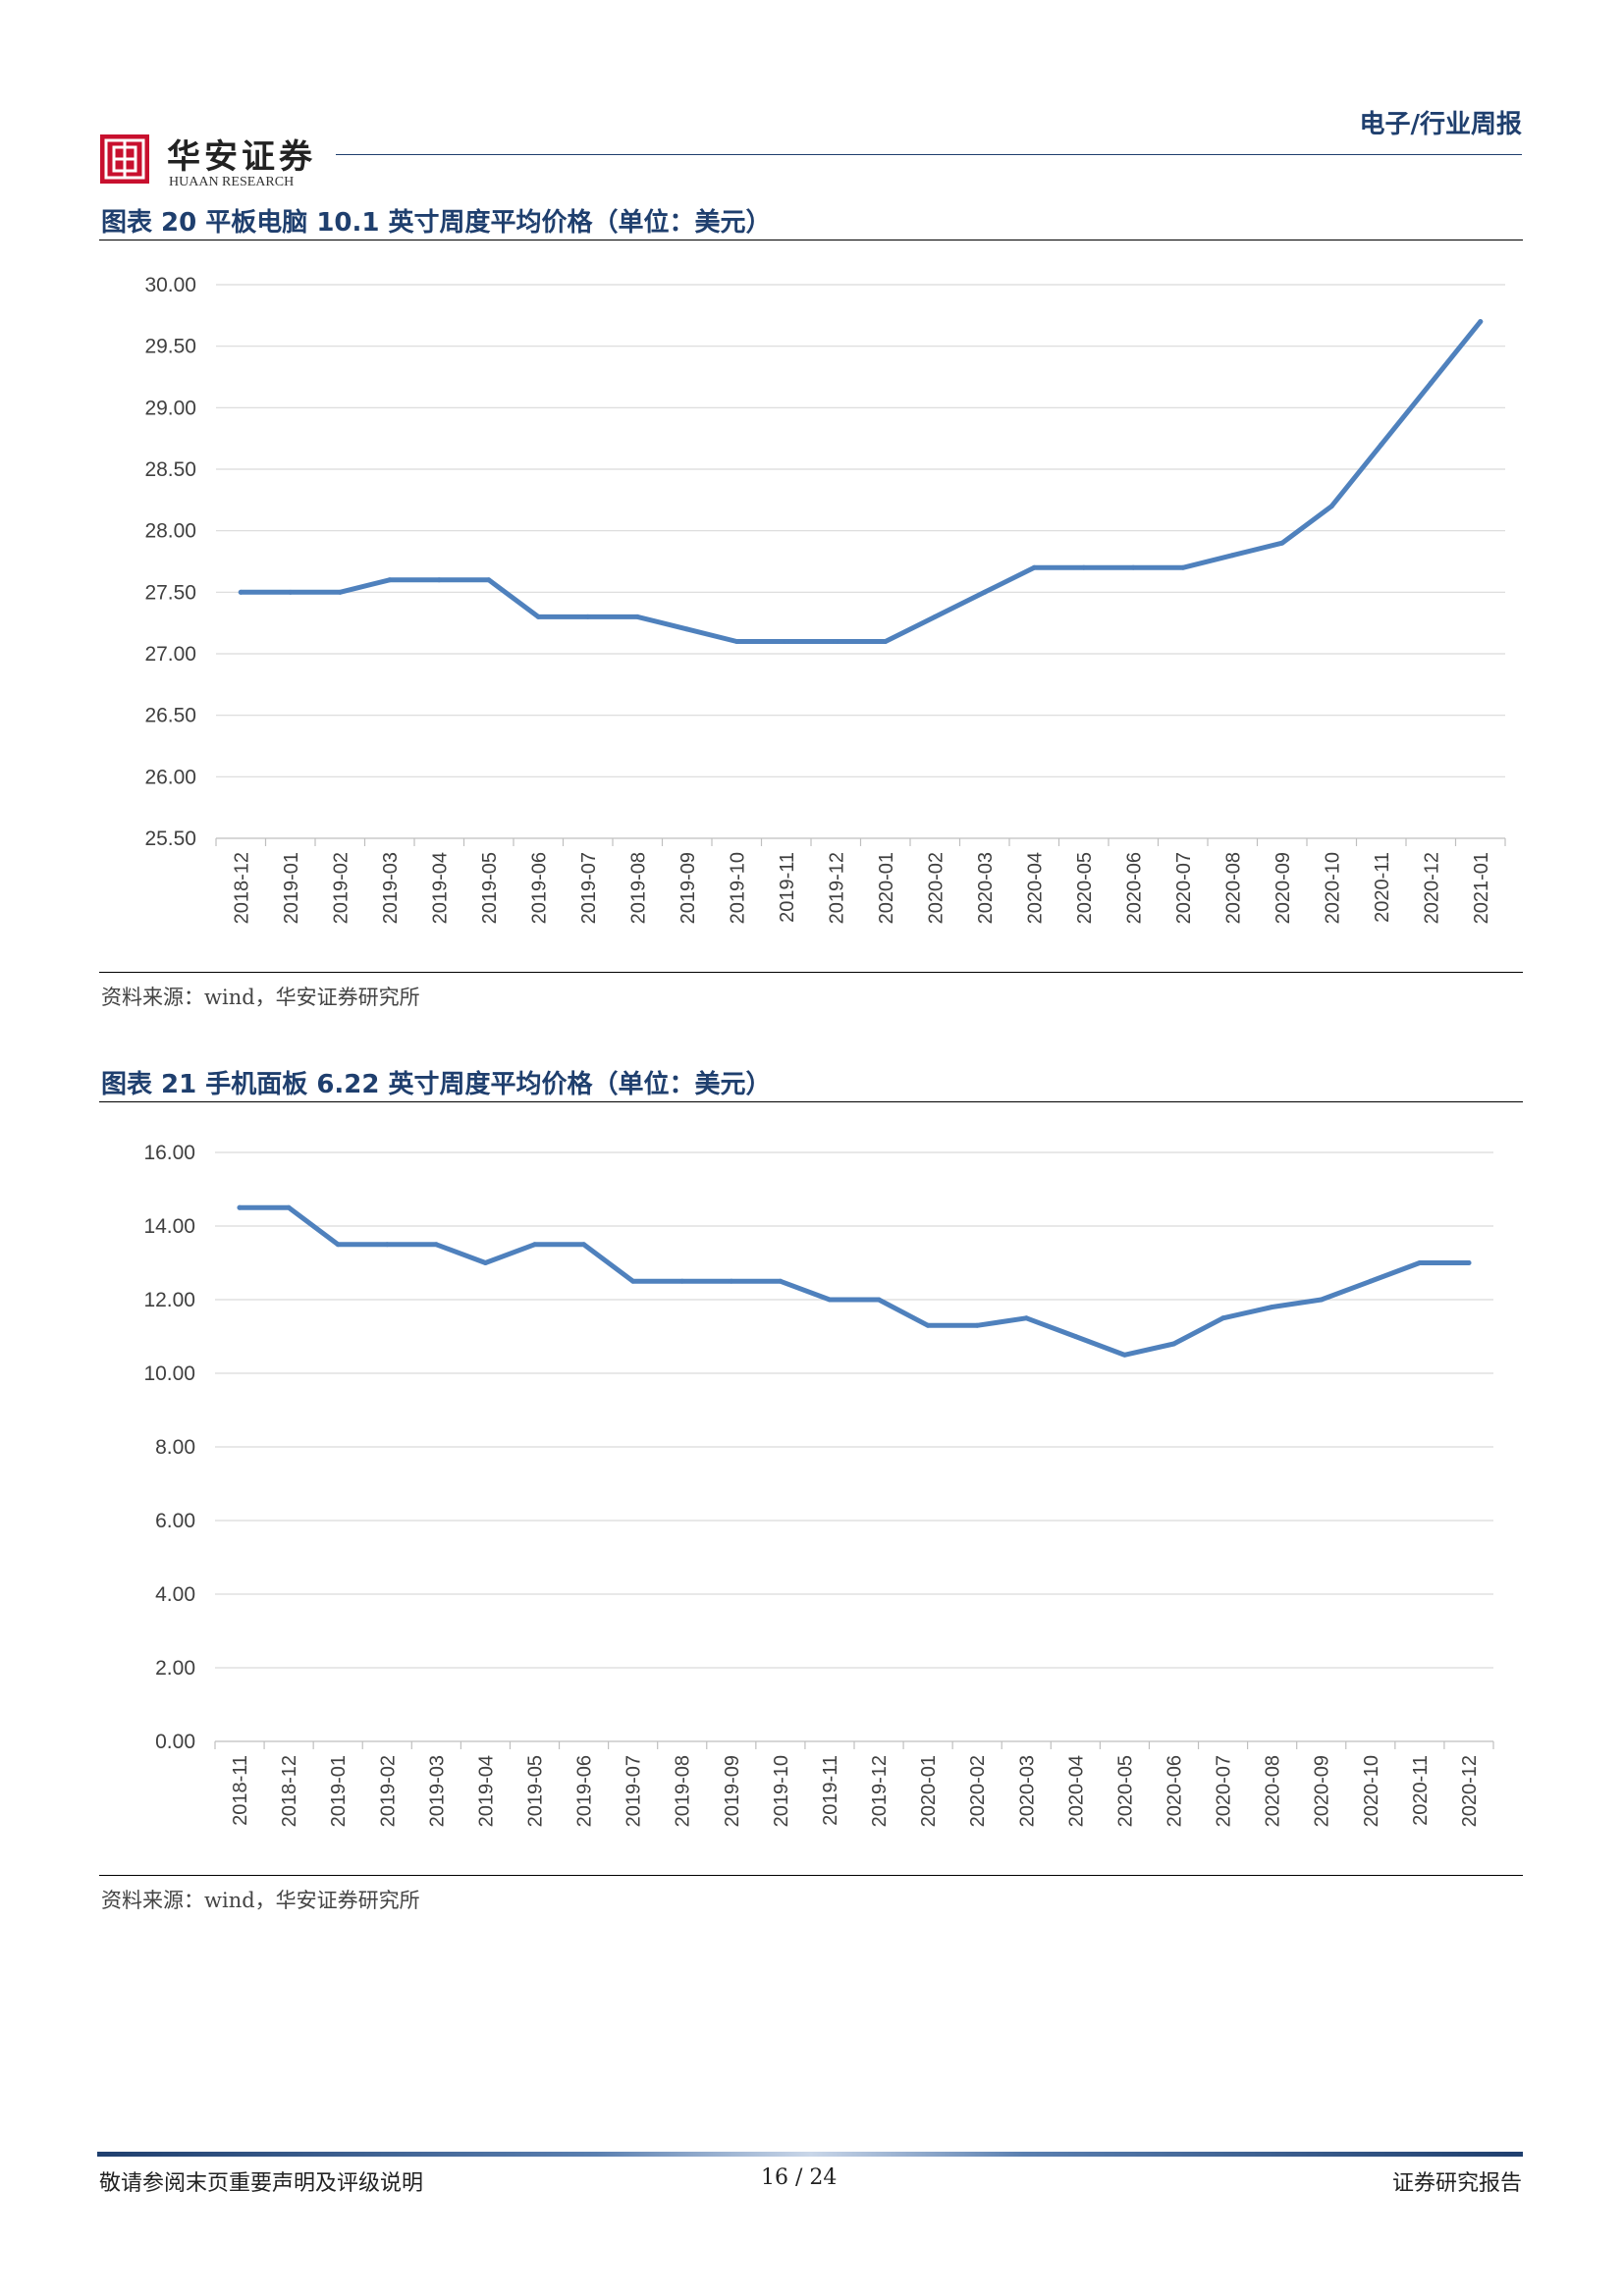 The width and height of the screenshot is (1624, 2296). Describe the element at coordinates (811, 973) in the screenshot. I see `chart1-bottom-rule` at that location.